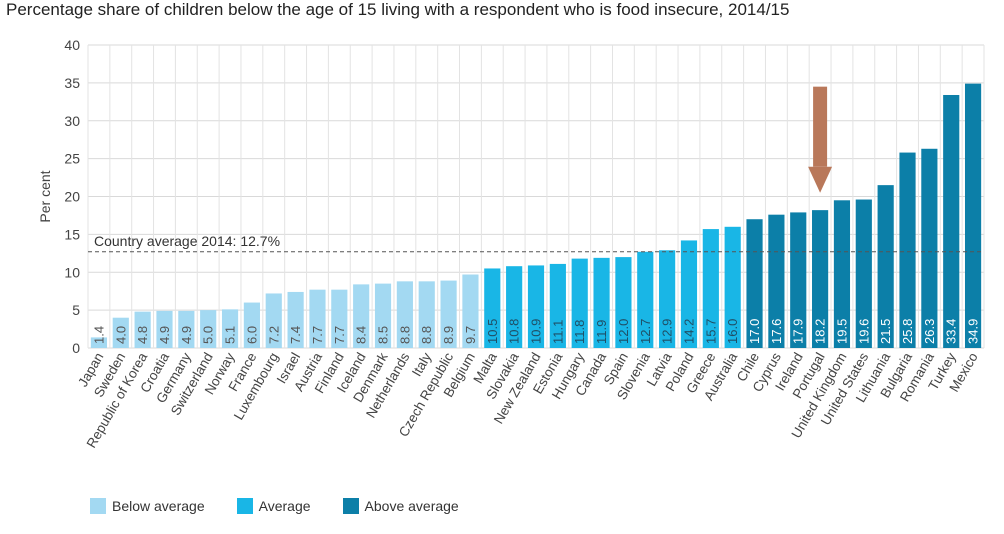 This screenshot has width=1004, height=534. I want to click on data-label: 19.5, so click(841, 331).